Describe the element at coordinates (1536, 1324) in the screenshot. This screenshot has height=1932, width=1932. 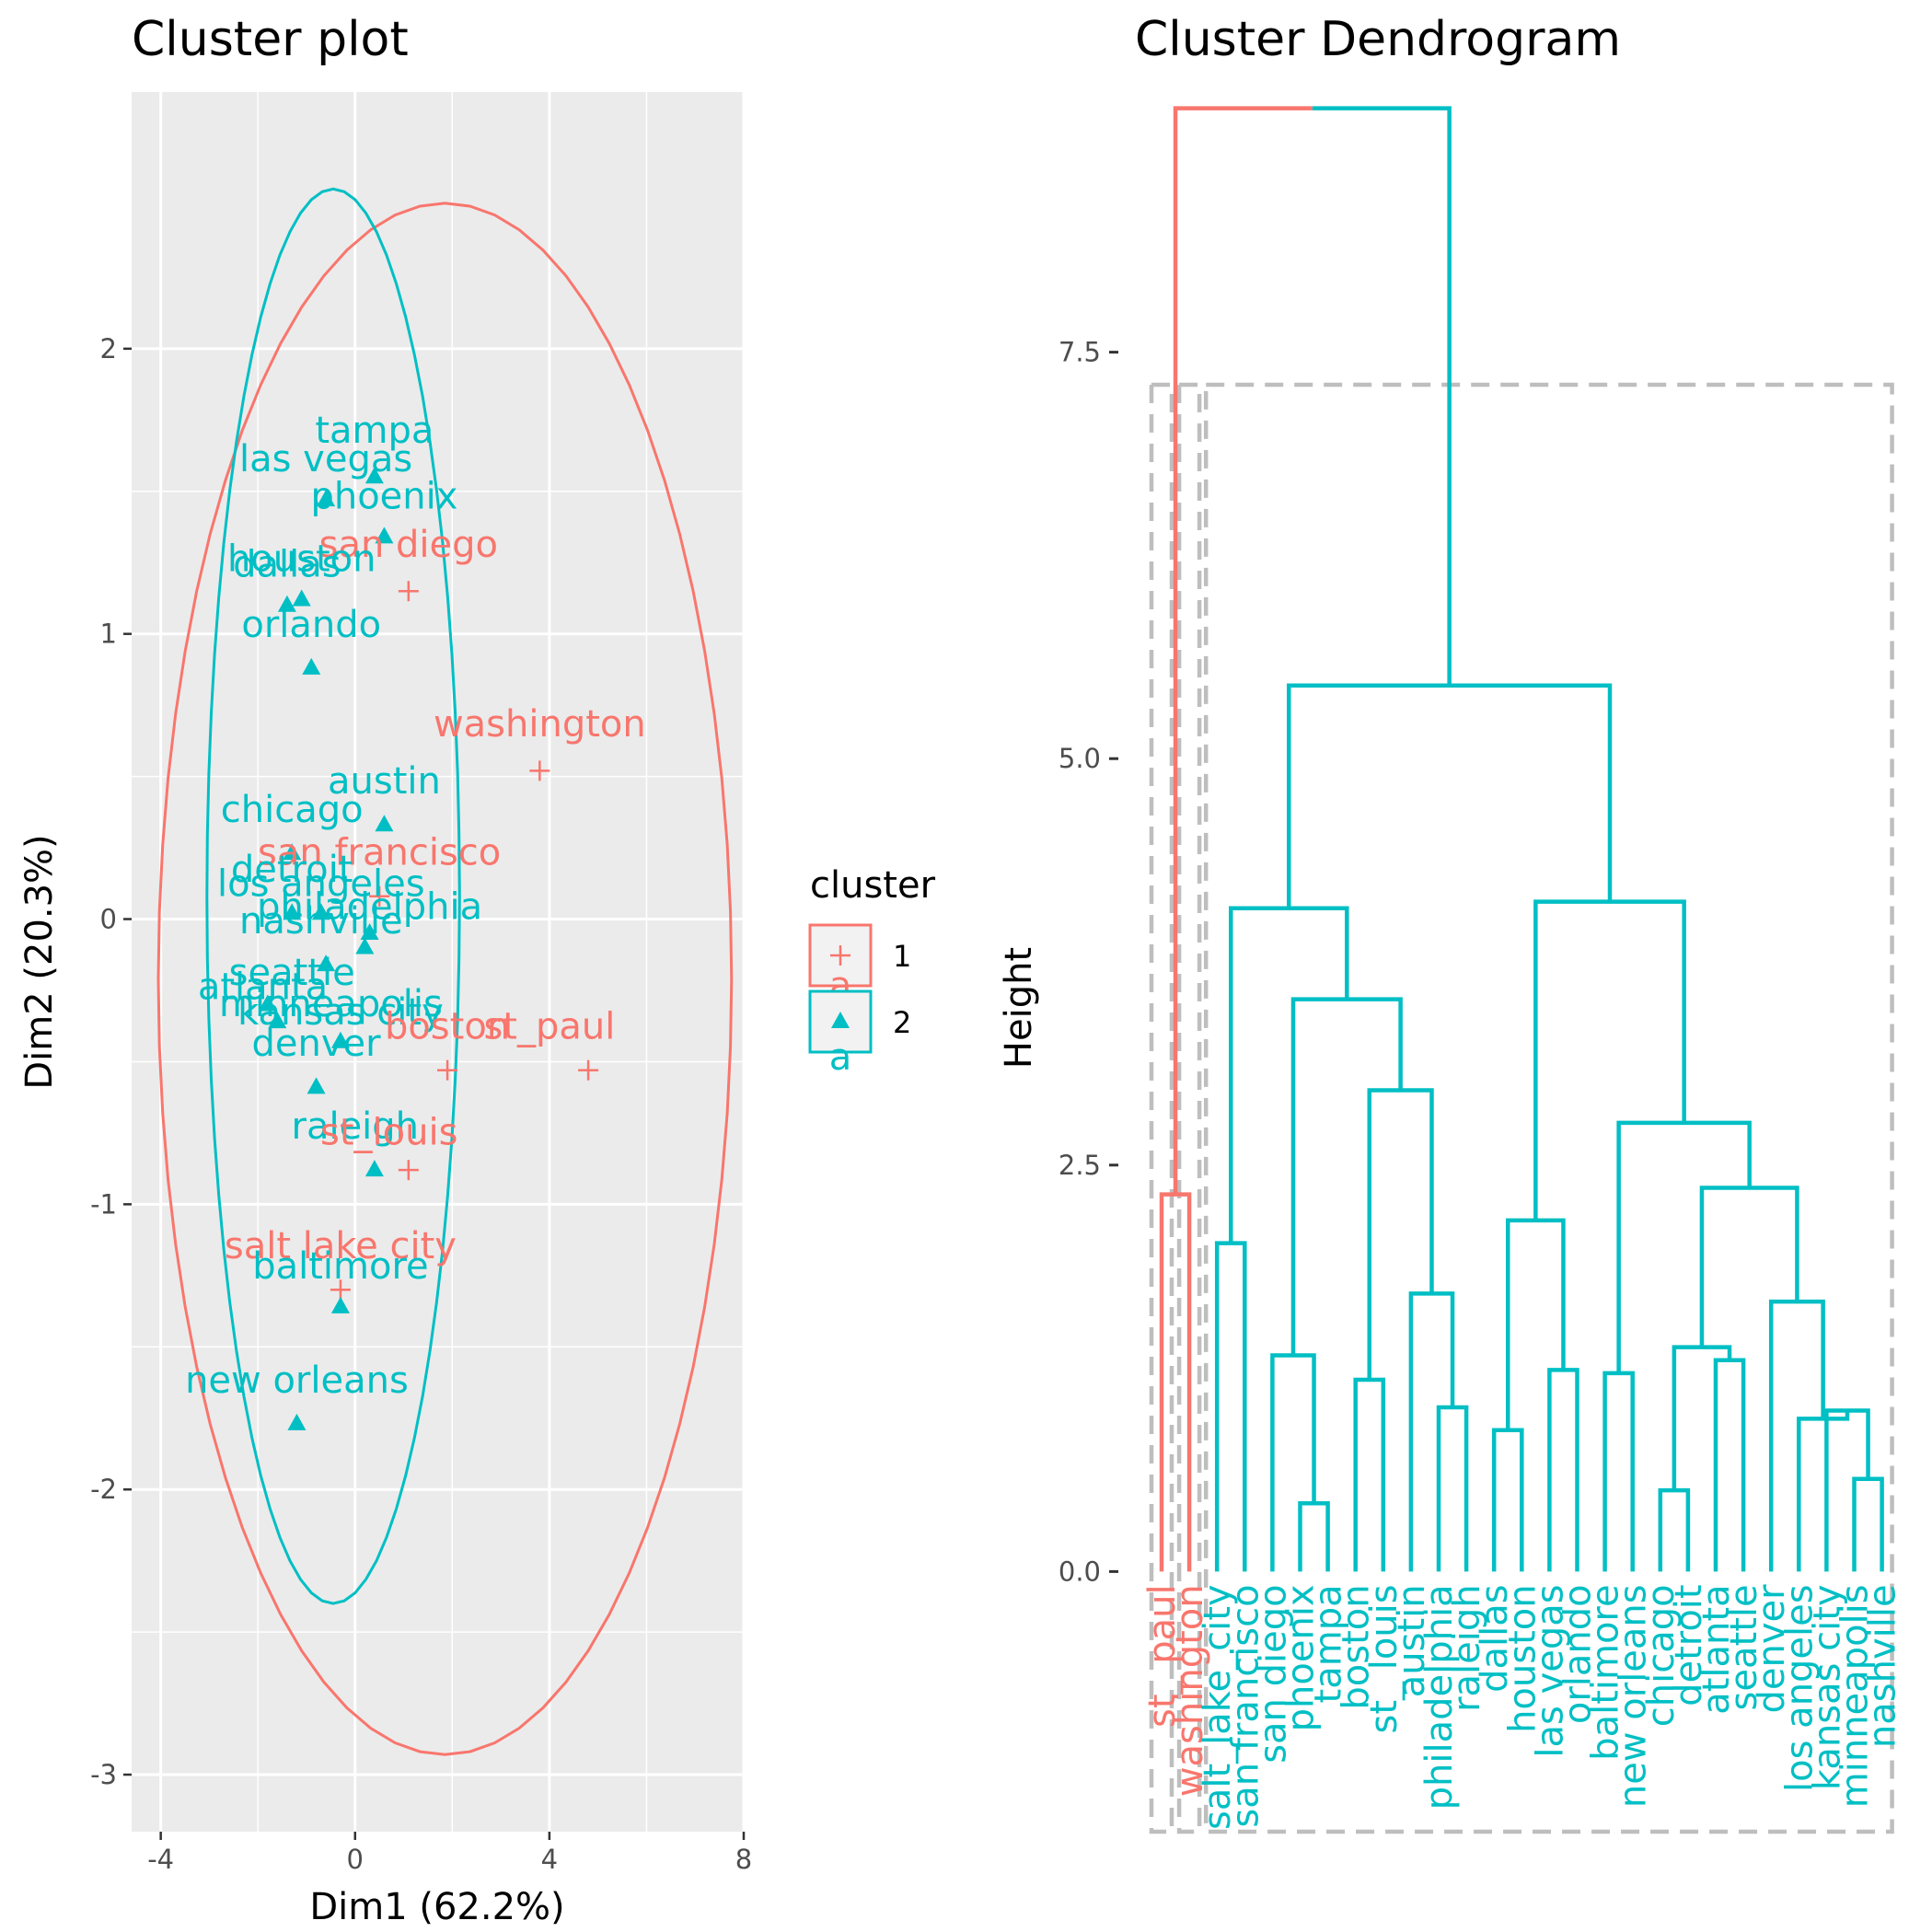
I see `dendrogram-branch-m13` at that location.